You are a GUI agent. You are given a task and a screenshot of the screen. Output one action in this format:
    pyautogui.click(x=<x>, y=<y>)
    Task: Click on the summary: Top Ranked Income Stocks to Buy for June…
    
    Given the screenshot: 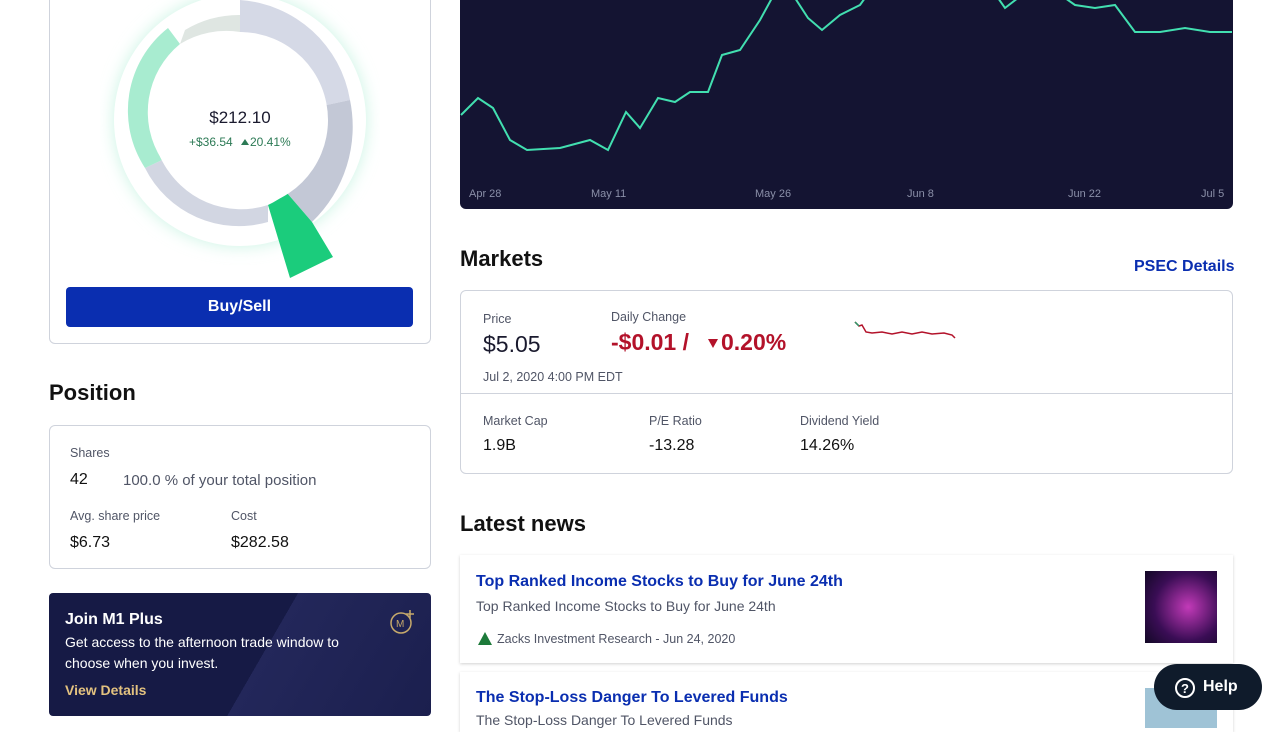 What is the action you would take?
    pyautogui.click(x=626, y=606)
    